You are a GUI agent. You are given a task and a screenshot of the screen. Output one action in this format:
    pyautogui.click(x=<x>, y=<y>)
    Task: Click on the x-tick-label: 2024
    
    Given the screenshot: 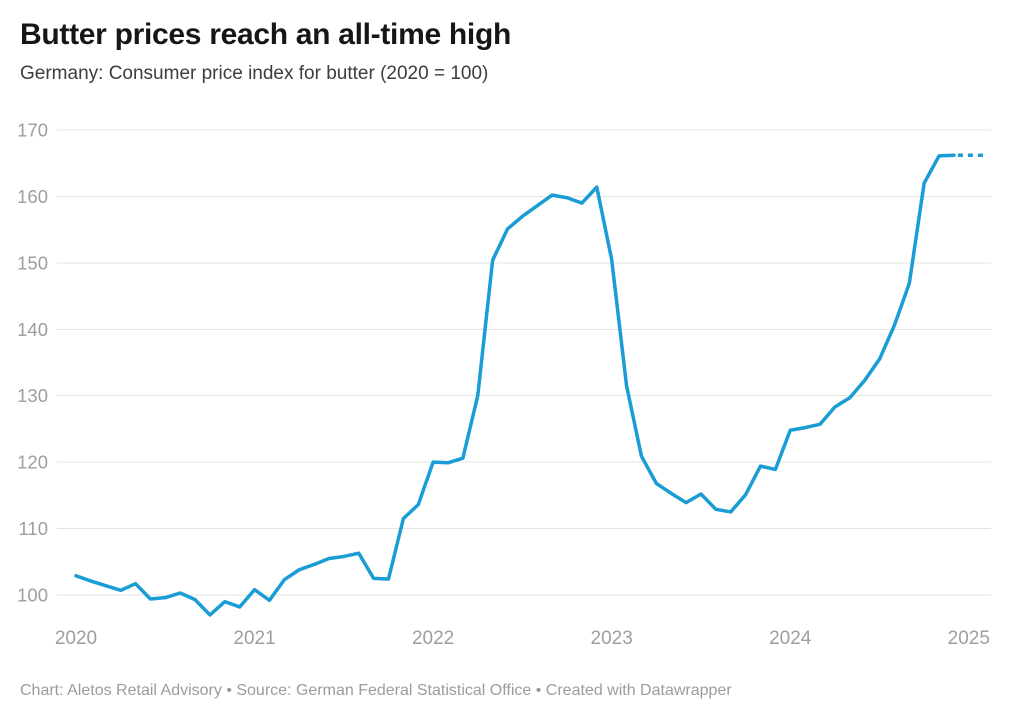 What is the action you would take?
    pyautogui.click(x=790, y=638)
    